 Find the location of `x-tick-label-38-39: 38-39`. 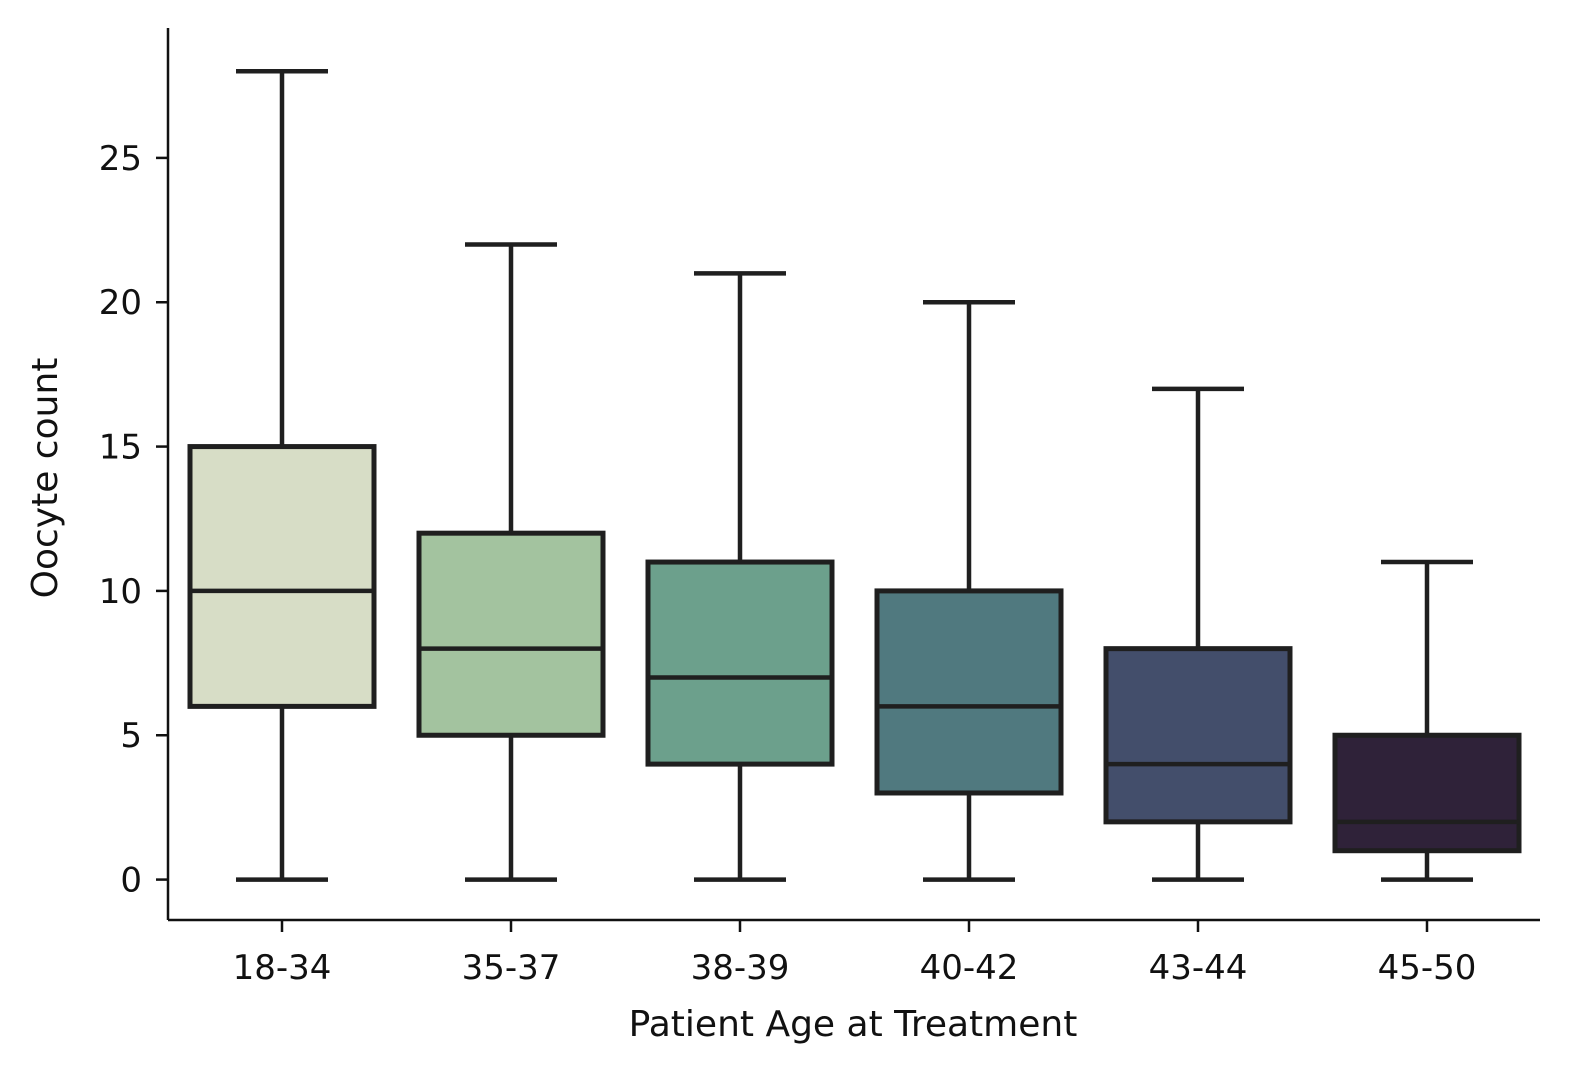

x-tick-label-38-39: 38-39 is located at coordinates (740, 968).